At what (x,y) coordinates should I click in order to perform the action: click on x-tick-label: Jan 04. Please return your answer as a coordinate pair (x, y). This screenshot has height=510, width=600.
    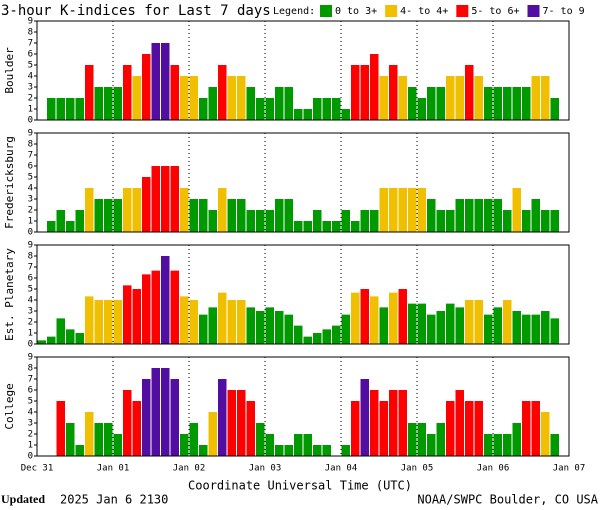
    Looking at the image, I should click on (341, 469).